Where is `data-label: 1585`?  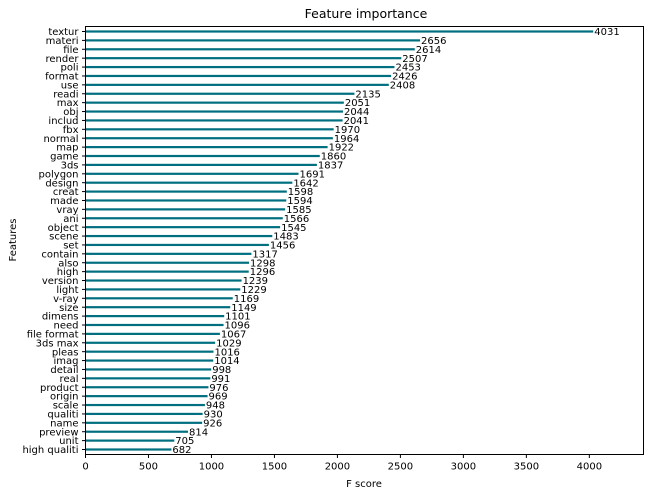
data-label: 1585 is located at coordinates (298, 210).